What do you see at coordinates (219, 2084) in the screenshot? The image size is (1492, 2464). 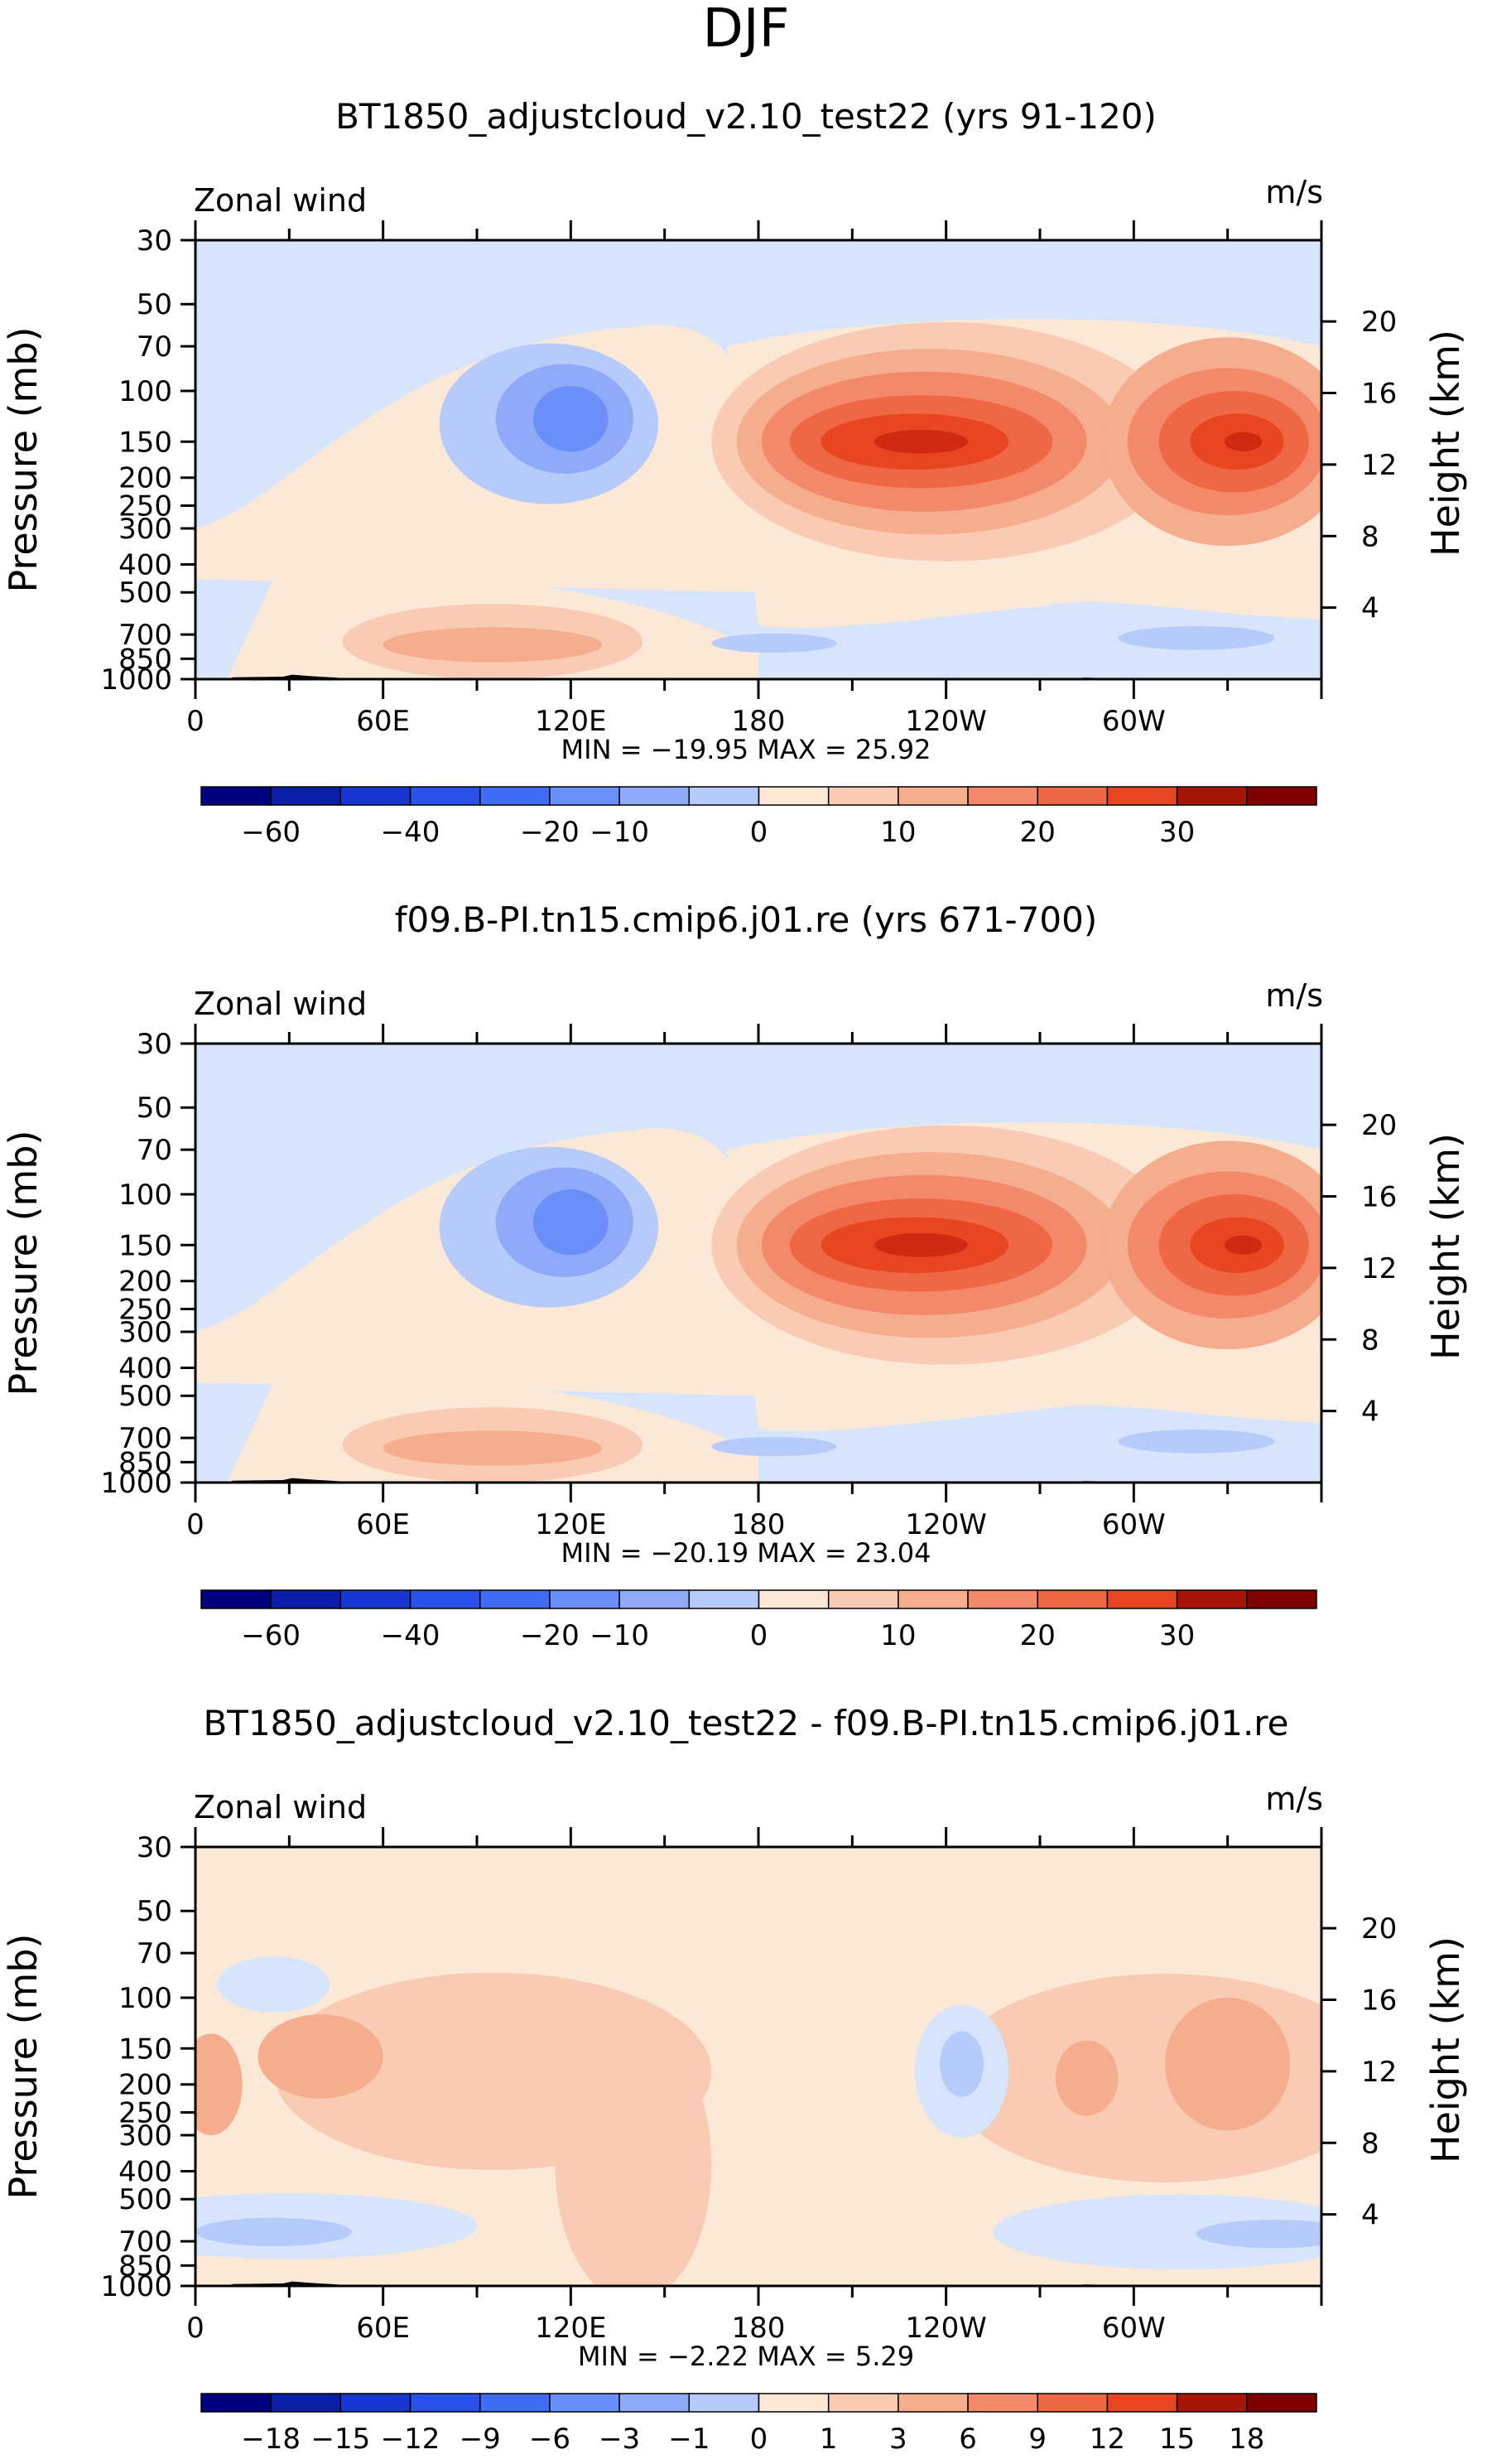 I see `diff-positive-edge-core` at bounding box center [219, 2084].